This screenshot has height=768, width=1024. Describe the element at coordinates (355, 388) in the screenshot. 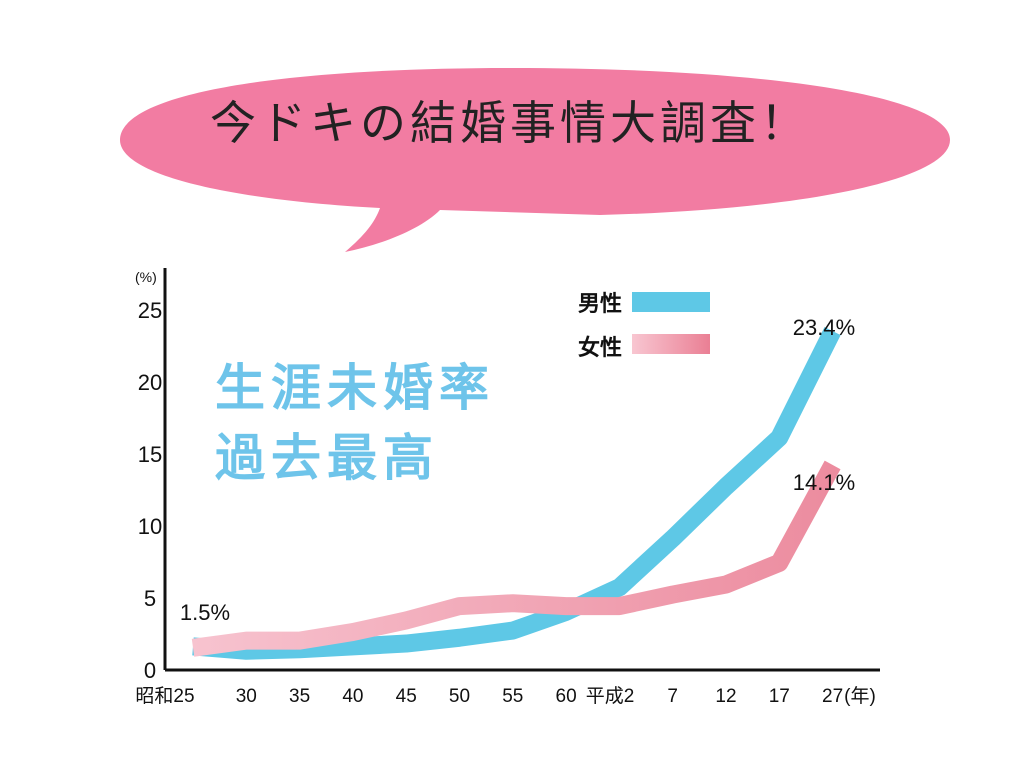

I see `overlay-line-1: 生涯未婚率` at that location.